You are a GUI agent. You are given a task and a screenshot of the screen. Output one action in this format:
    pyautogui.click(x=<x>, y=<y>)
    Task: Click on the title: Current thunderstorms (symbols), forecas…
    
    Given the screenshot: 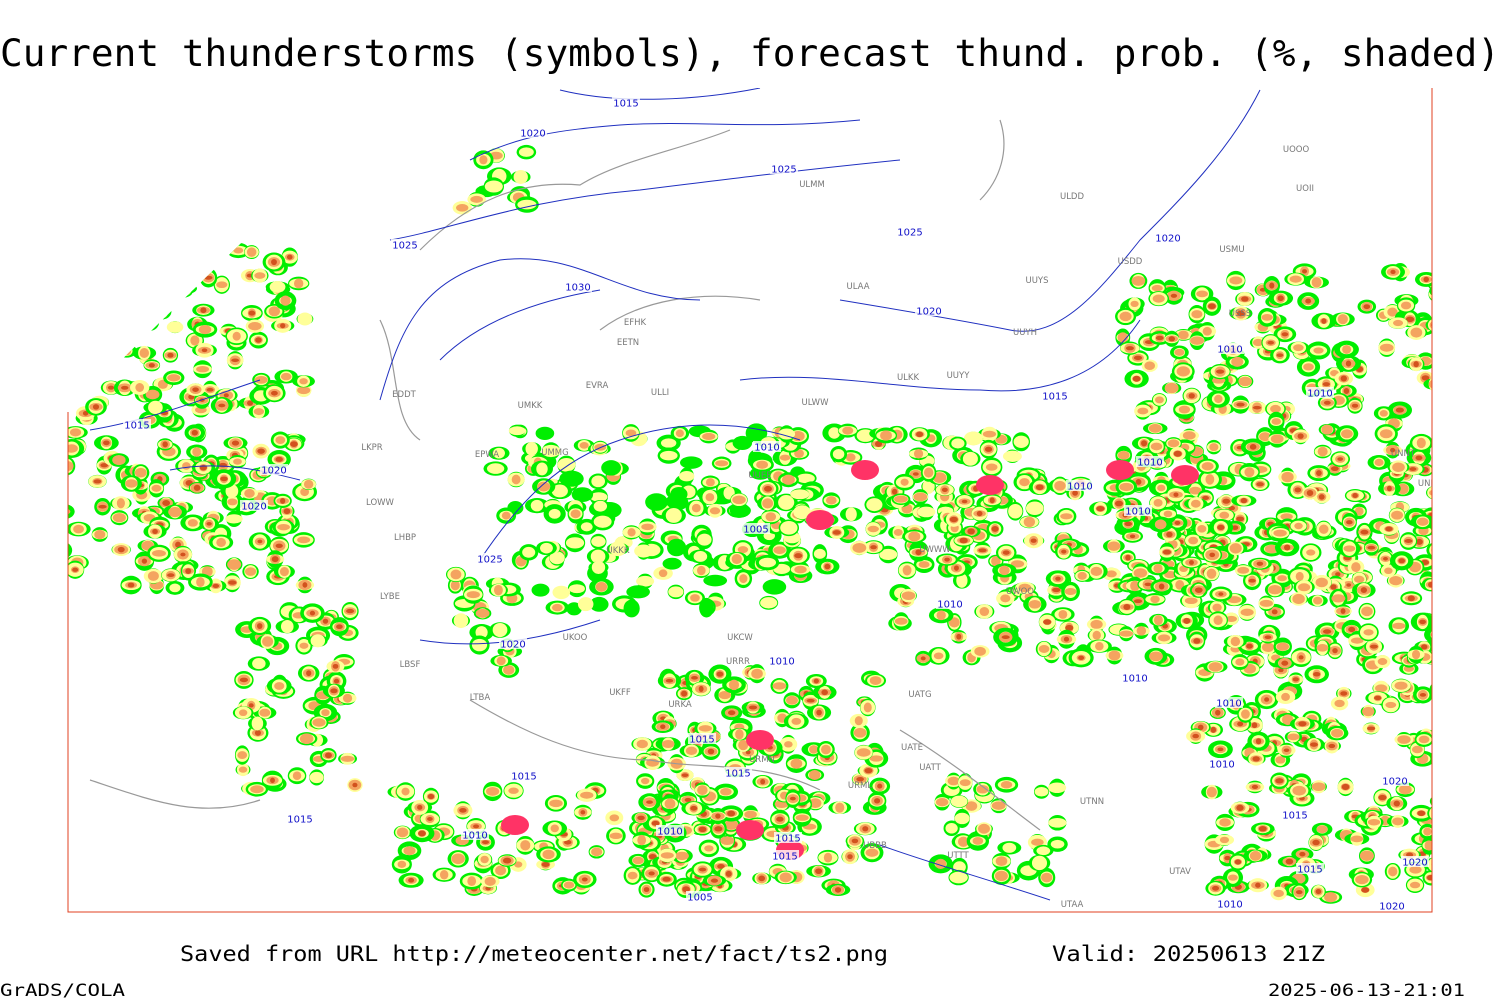 What is the action you would take?
    pyautogui.click(x=750, y=53)
    